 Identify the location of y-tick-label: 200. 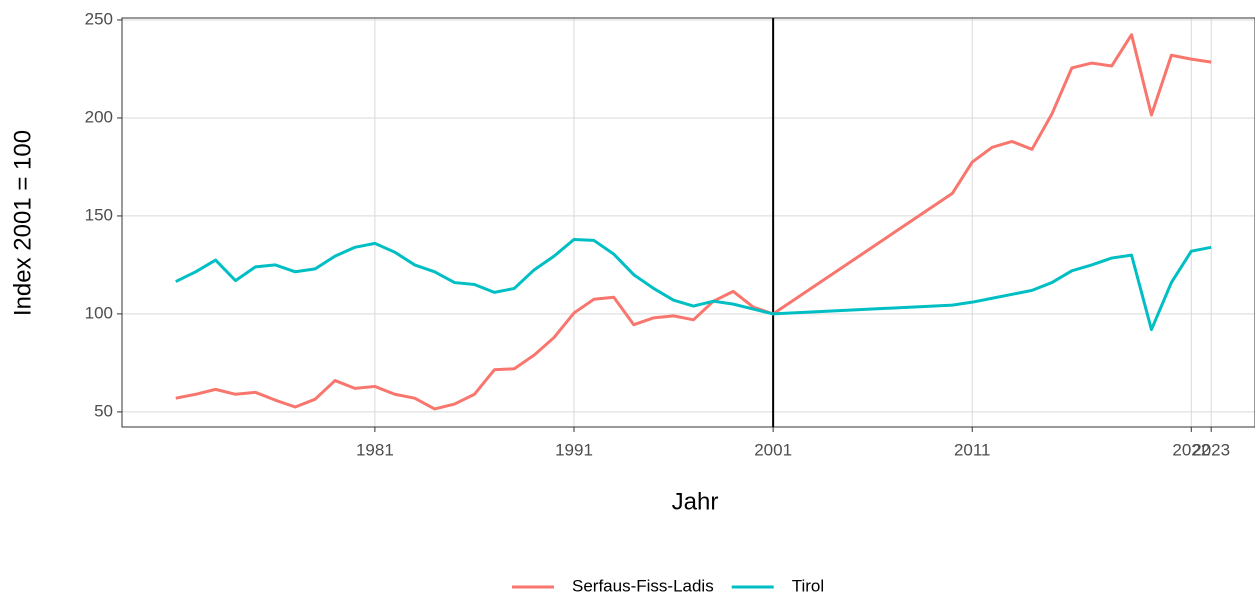
(99, 116).